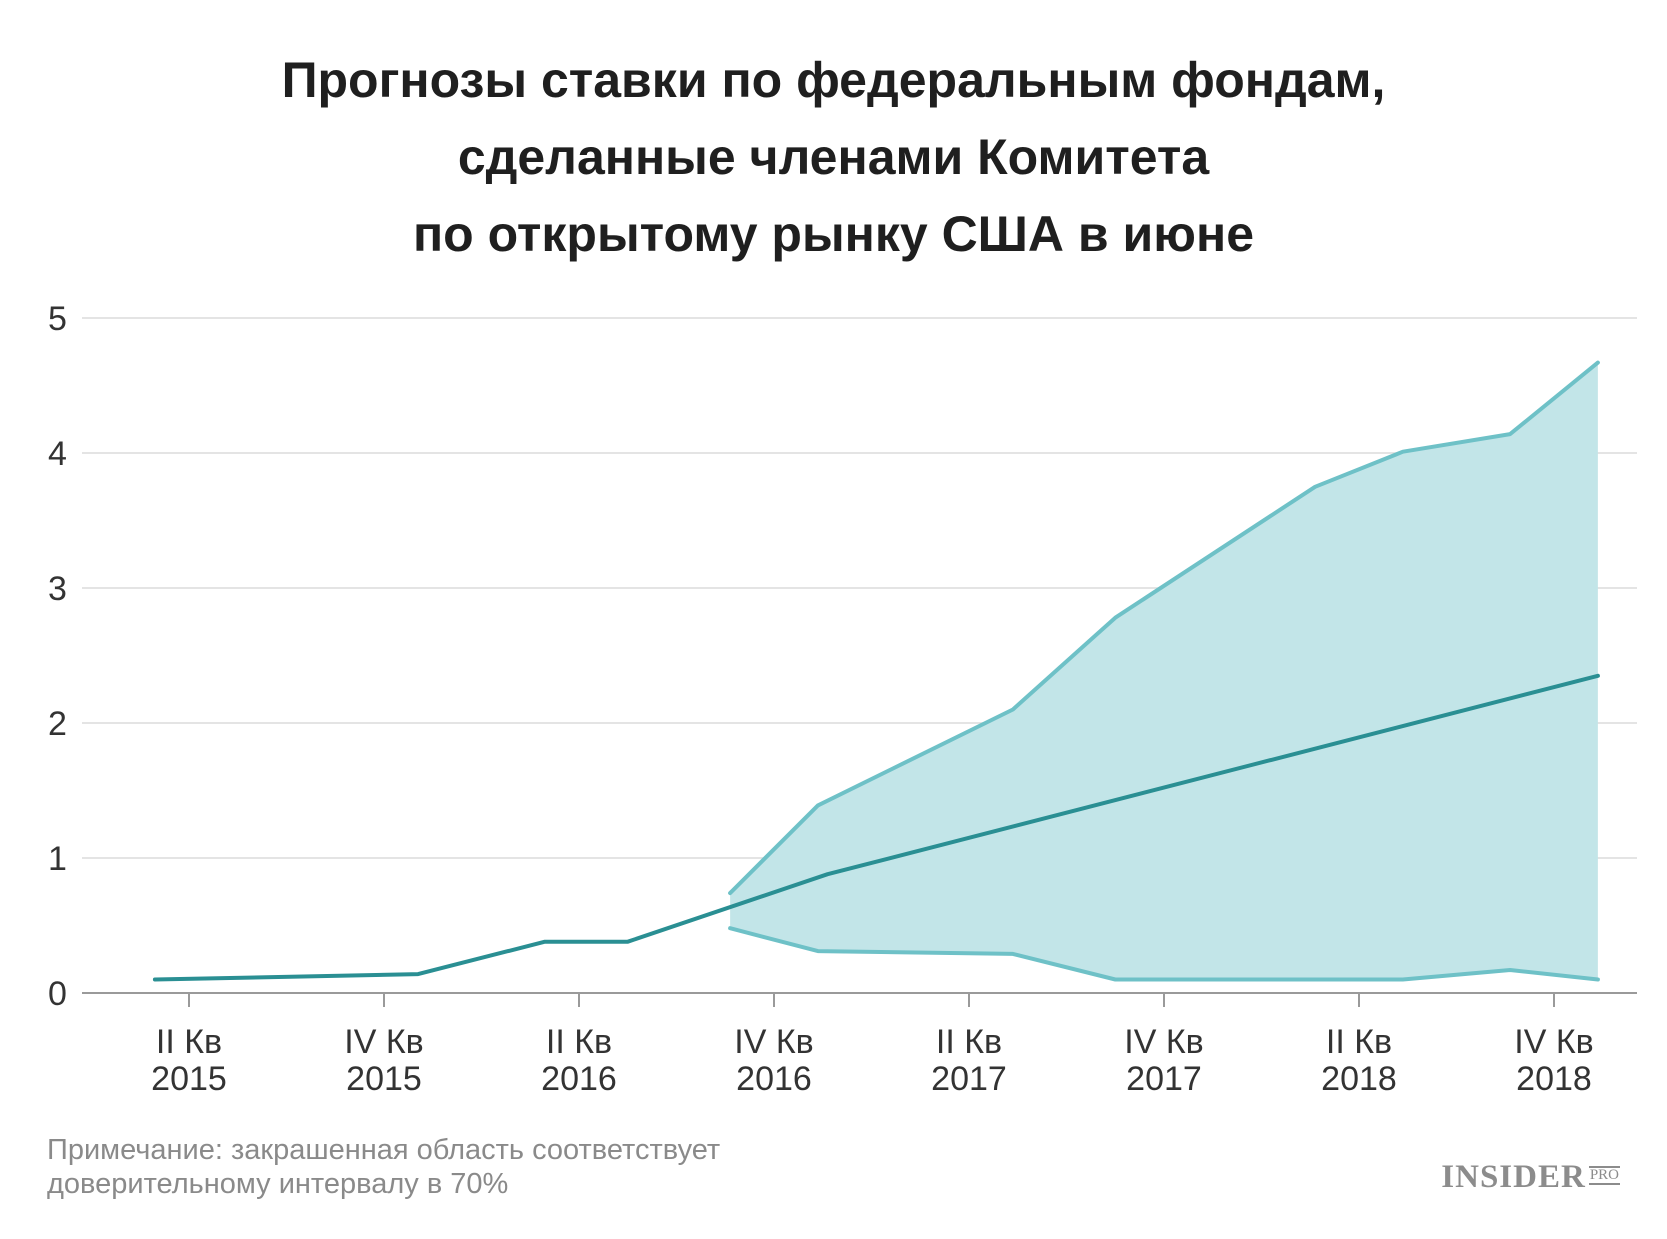  Describe the element at coordinates (57, 724) in the screenshot. I see `y-tick-label: 2` at that location.